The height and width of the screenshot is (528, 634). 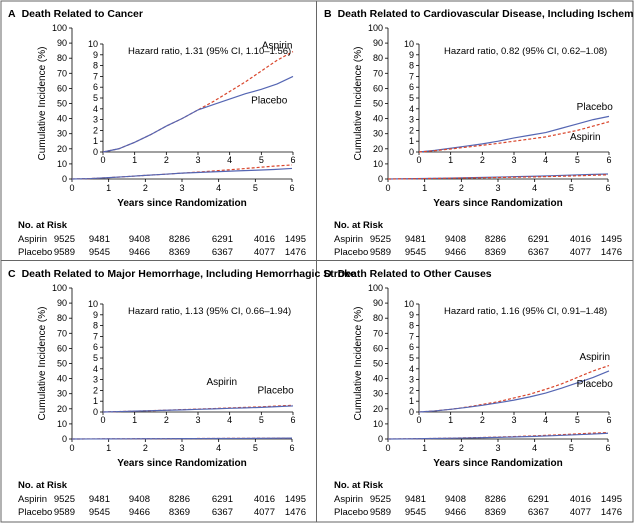 I want to click on main-y-tick-label: 10, so click(x=378, y=424).